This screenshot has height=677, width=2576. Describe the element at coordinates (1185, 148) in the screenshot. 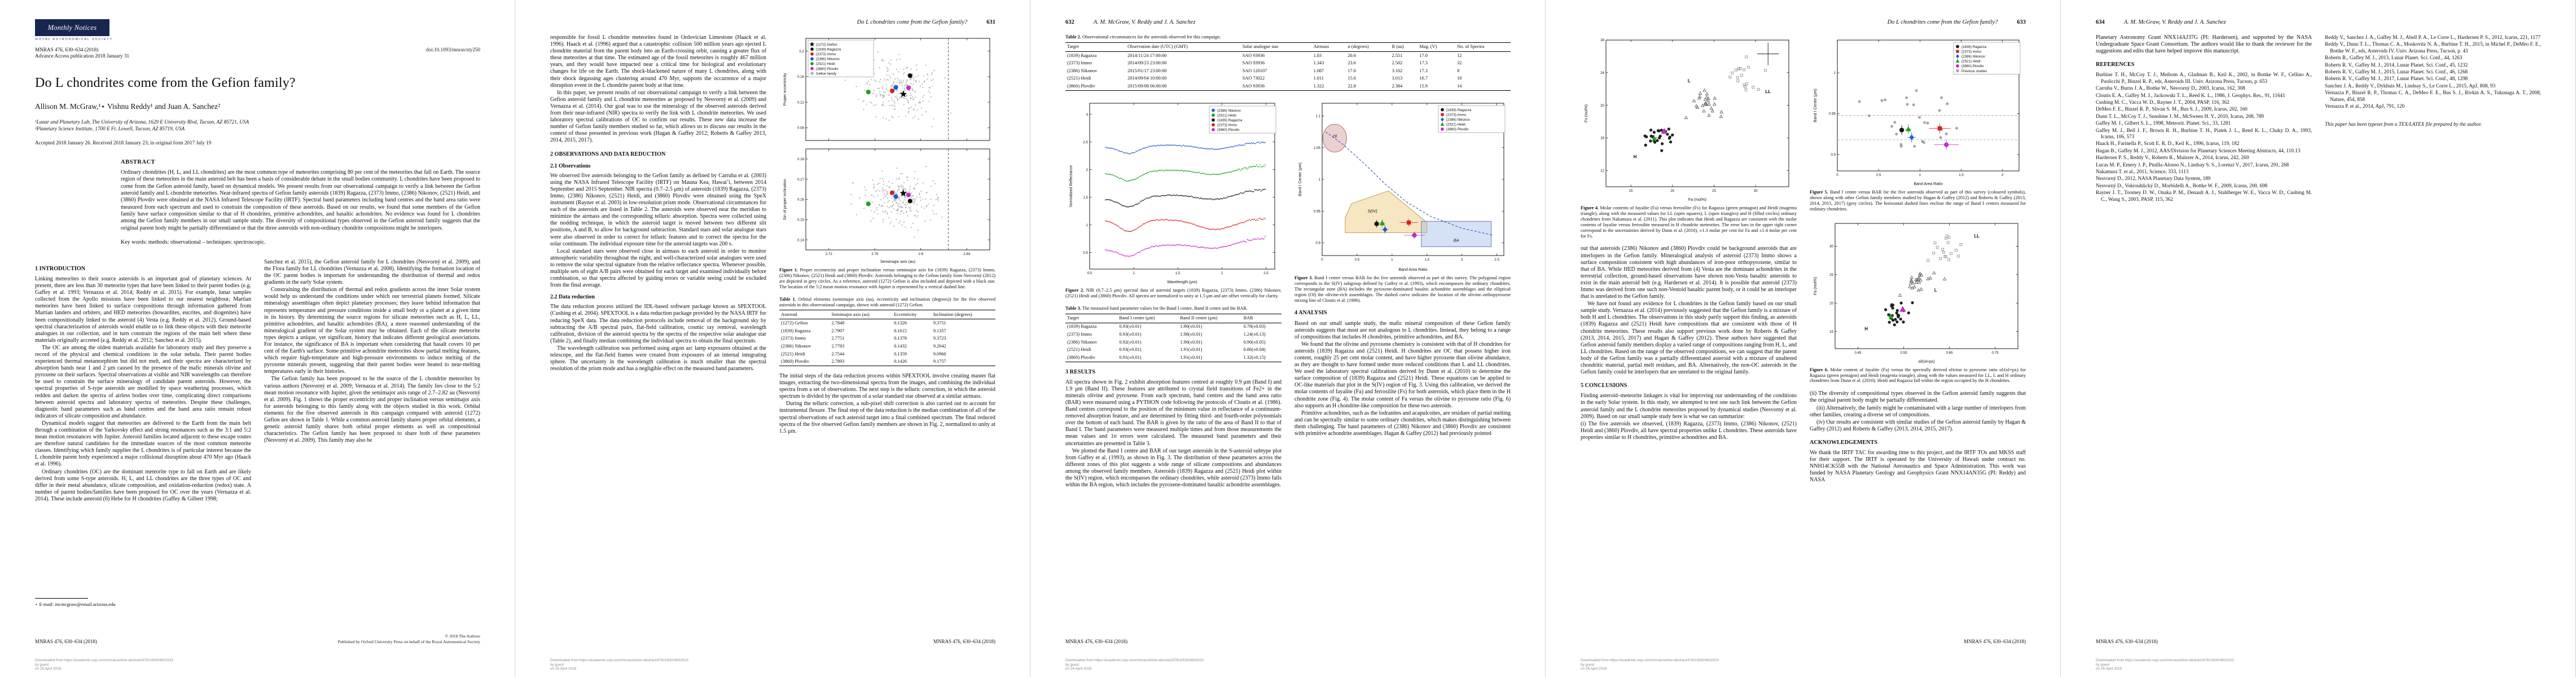

I see `spectrum-series` at that location.